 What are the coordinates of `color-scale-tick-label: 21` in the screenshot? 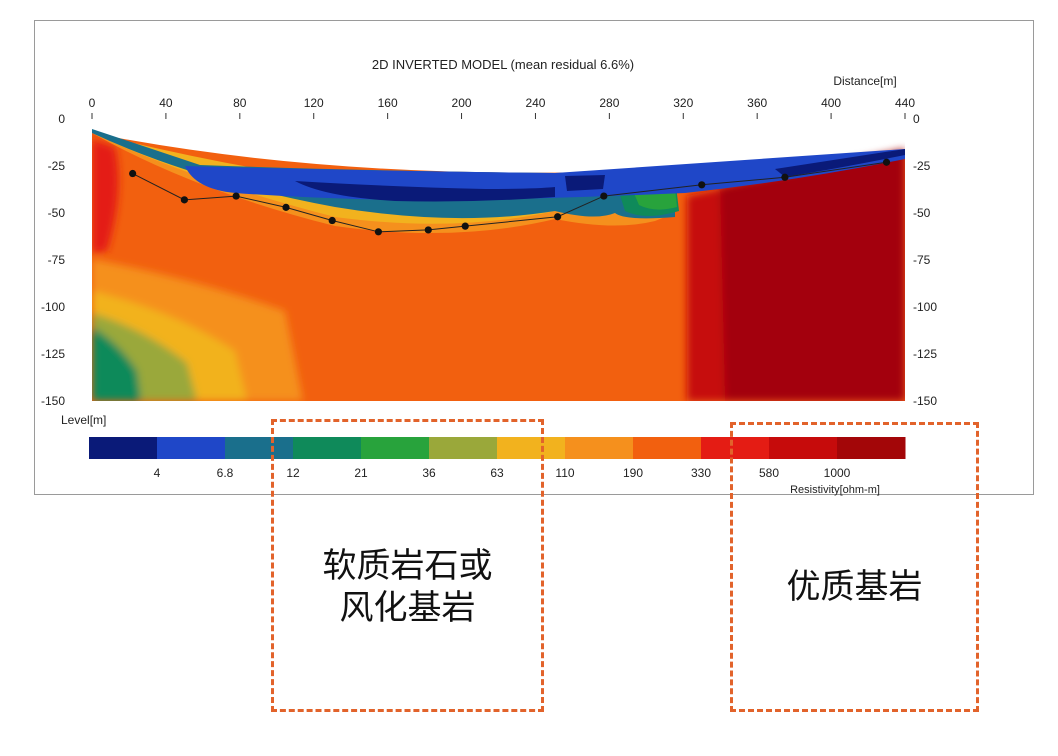 It's located at (361, 473).